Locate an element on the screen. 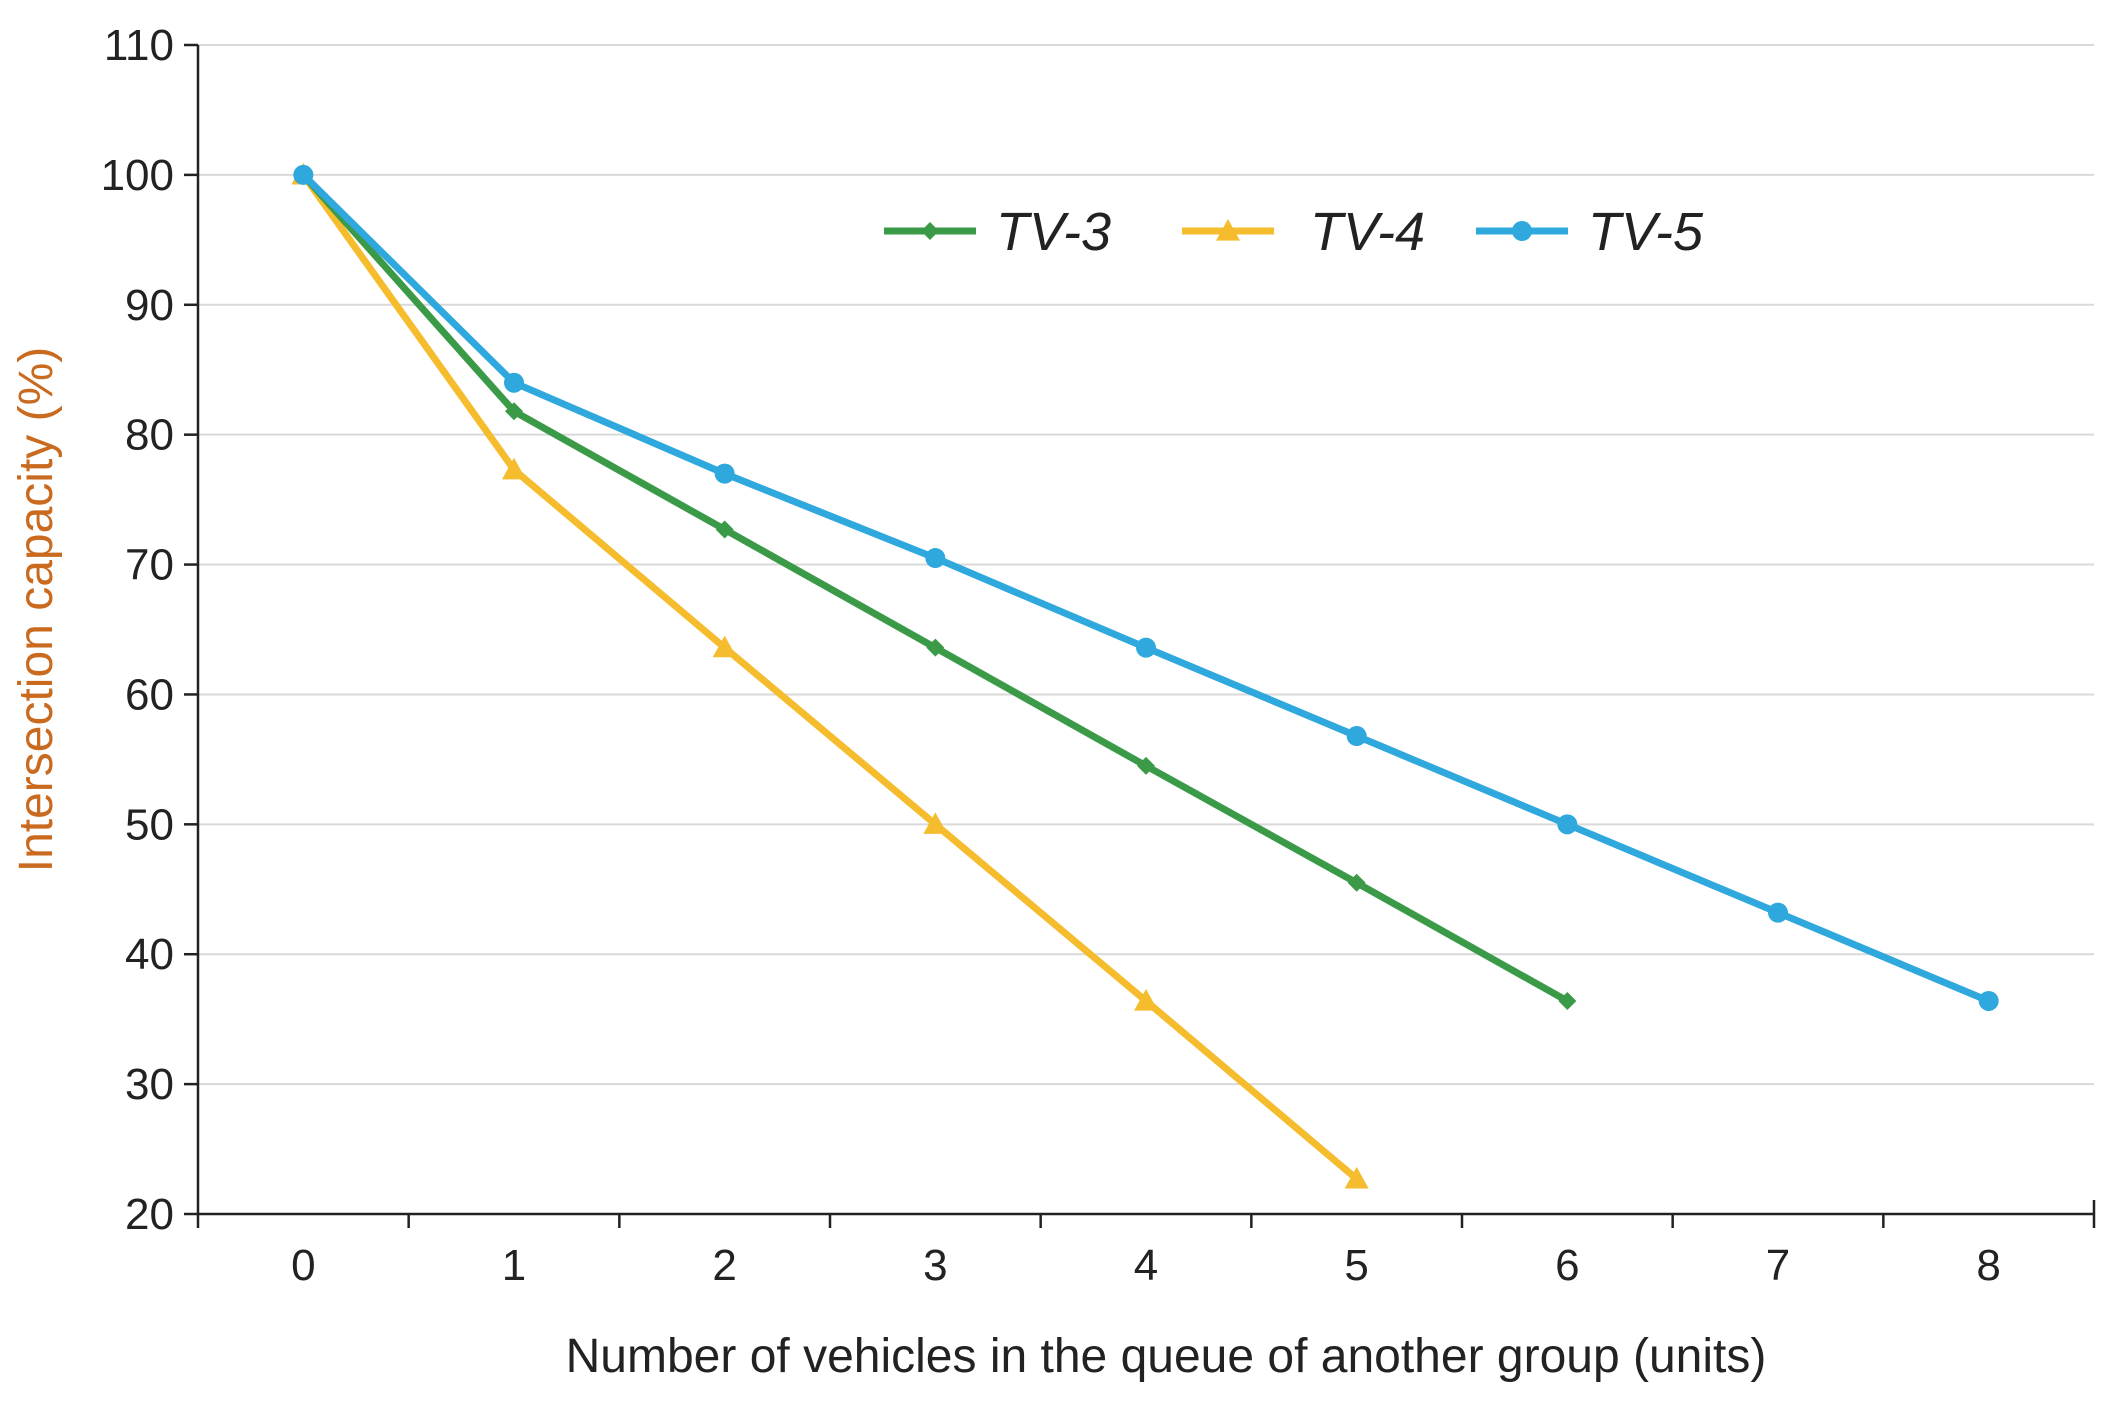 The height and width of the screenshot is (1403, 2112). legend-label: TV-4 is located at coordinates (1367, 232).